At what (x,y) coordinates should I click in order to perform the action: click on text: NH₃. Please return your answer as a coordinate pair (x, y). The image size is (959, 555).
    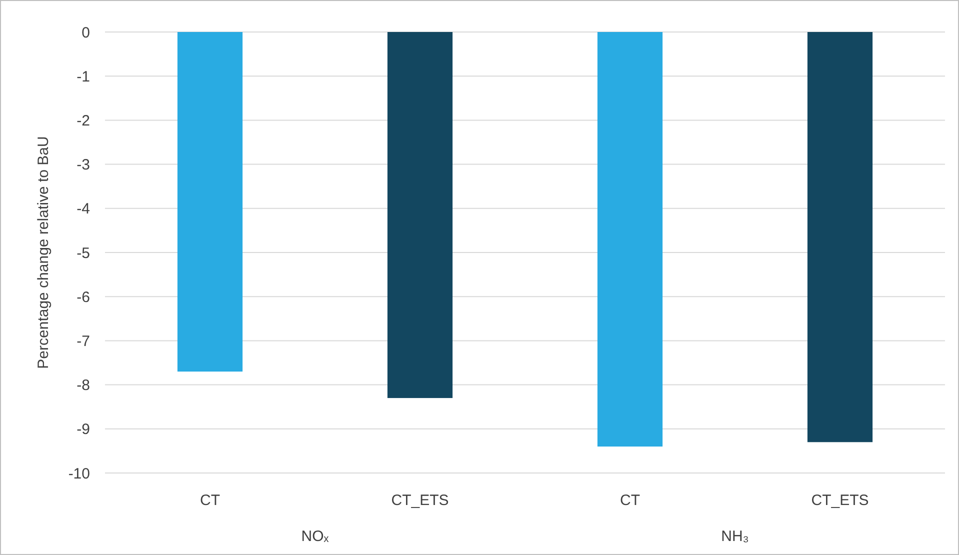
    Looking at the image, I should click on (735, 536).